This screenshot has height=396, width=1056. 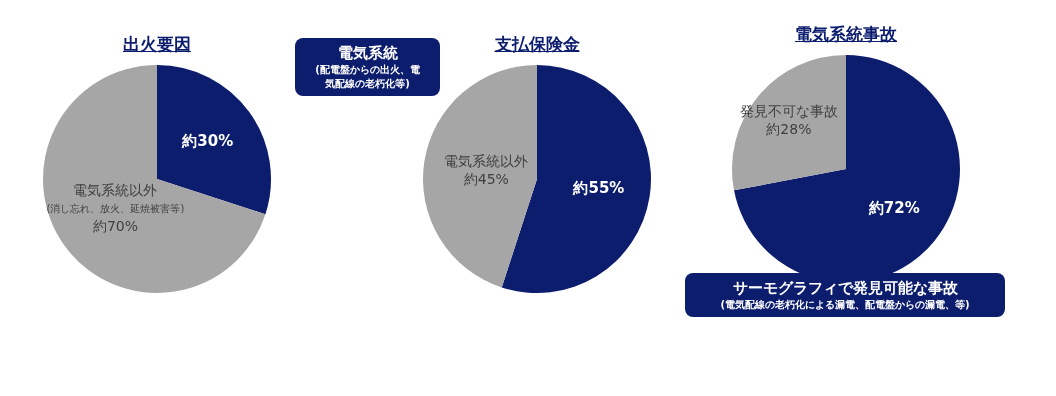 I want to click on slice-label: 発見不可な事故, so click(x=788, y=111).